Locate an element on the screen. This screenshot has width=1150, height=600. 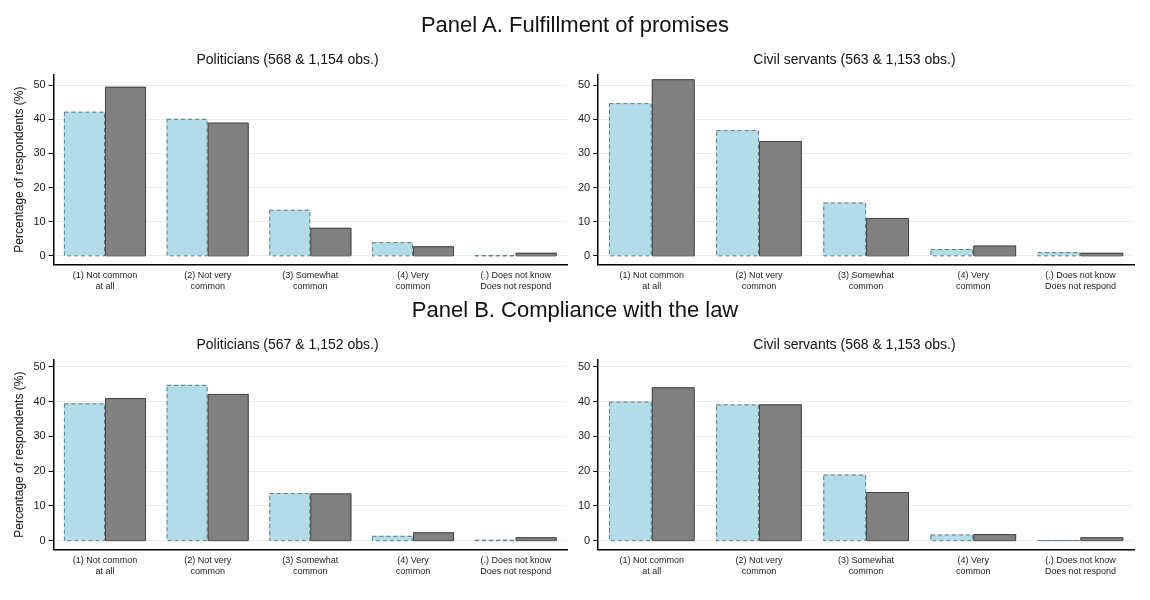
chart-title: Civil servants (563 & 1,153 obs.) is located at coordinates (854, 59).